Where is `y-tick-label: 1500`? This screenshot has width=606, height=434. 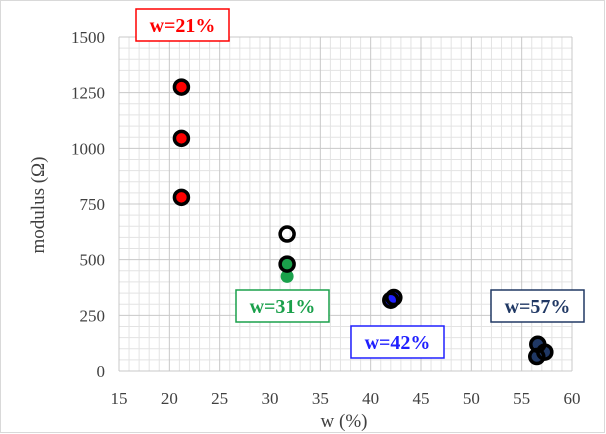 y-tick-label: 1500 is located at coordinates (88, 37).